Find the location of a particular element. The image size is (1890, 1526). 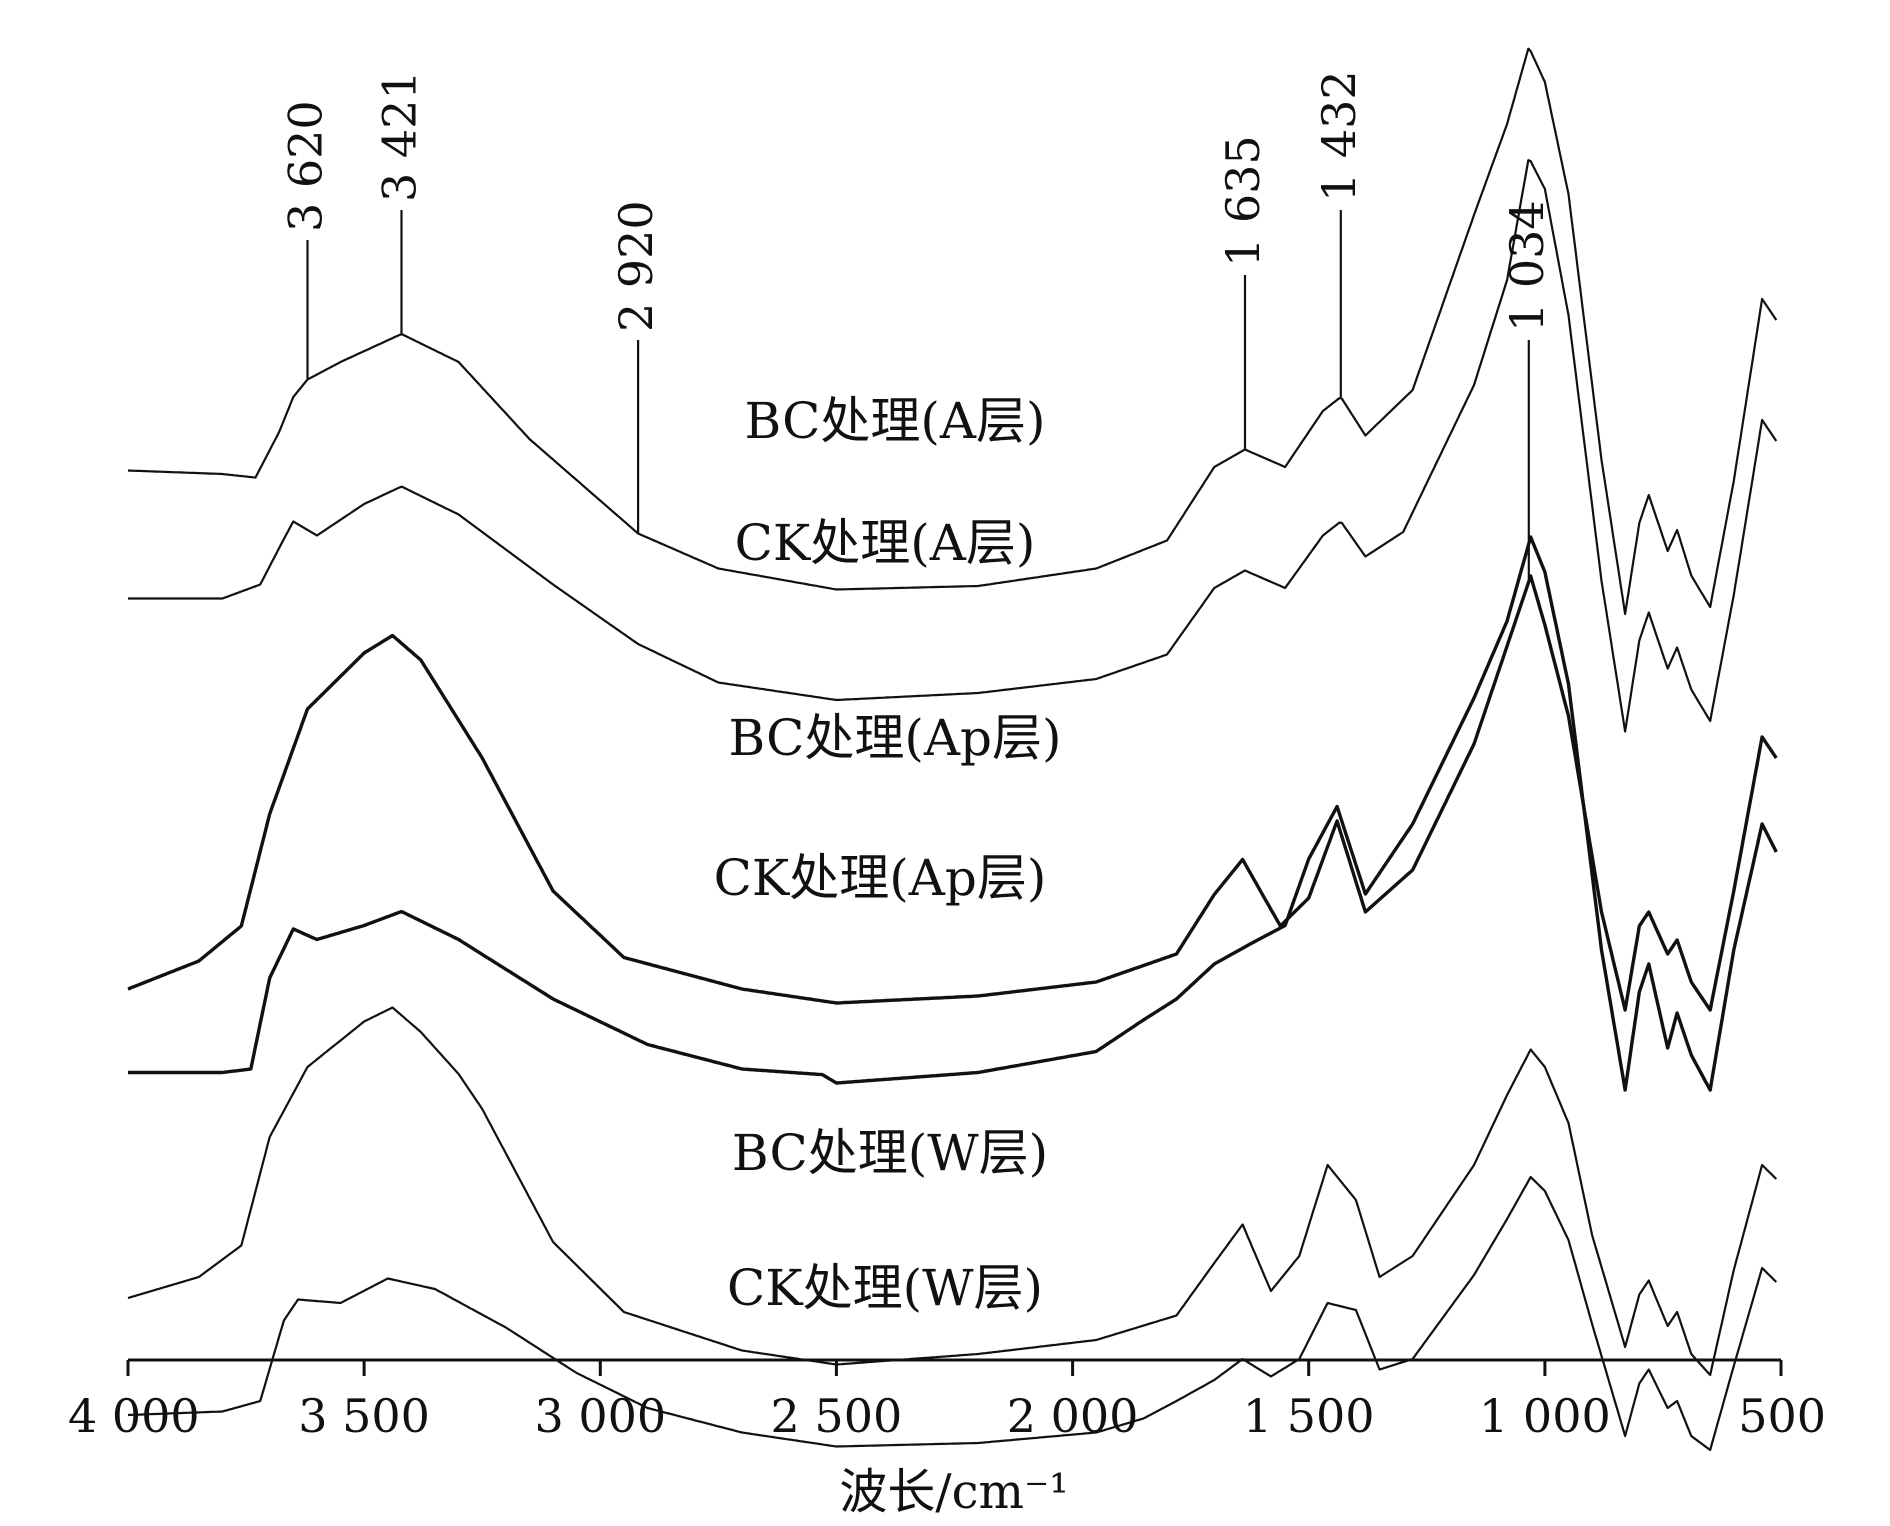

x-tick-label-7: 1 000 is located at coordinates (1545, 1416).